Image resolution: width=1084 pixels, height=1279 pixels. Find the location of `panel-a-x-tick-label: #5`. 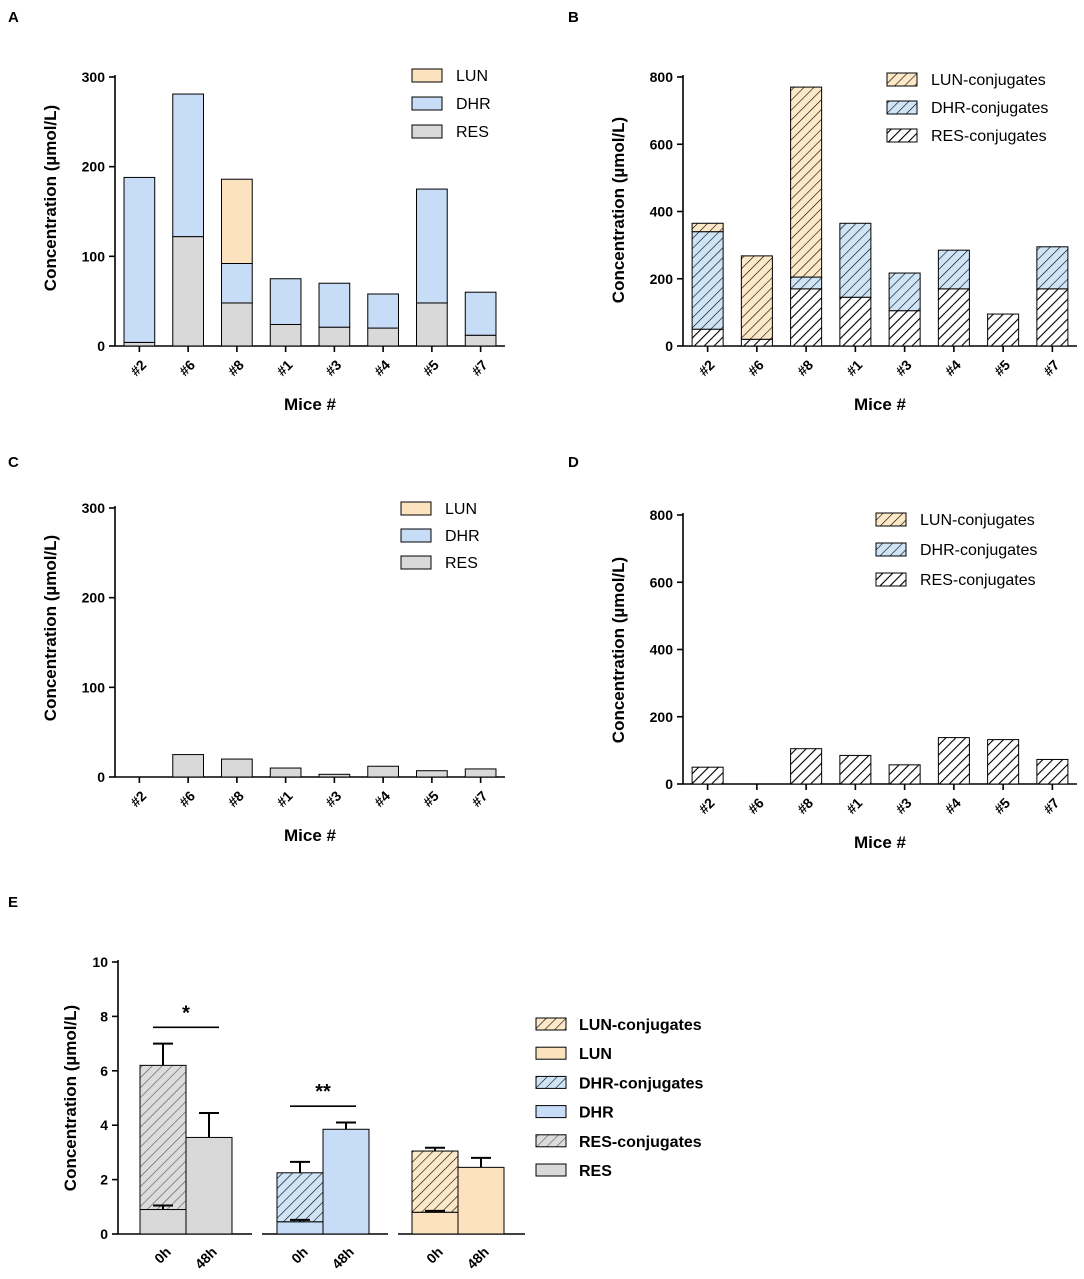

panel-a-x-tick-label: #5 is located at coordinates (430, 367).